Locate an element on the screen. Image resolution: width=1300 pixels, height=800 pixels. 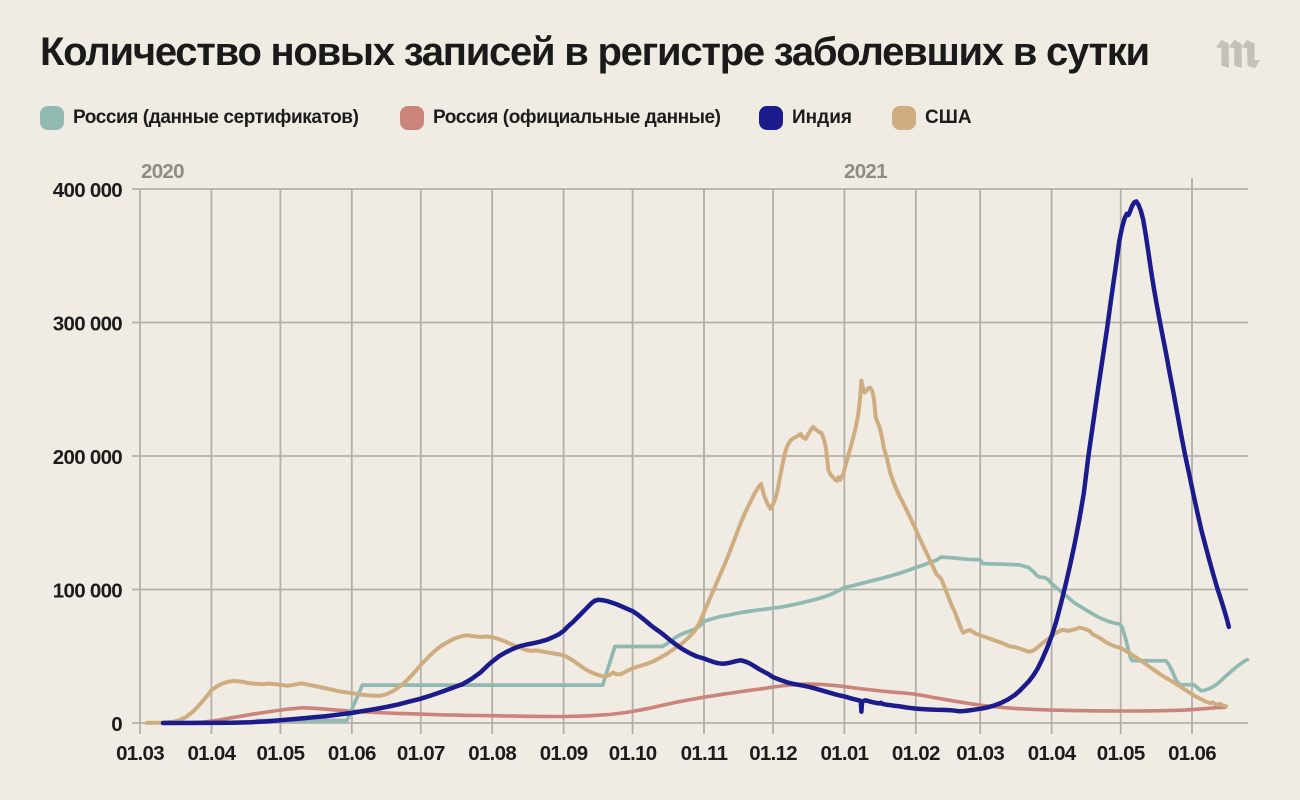
svg-text: 2020 is located at coordinates (162, 171).